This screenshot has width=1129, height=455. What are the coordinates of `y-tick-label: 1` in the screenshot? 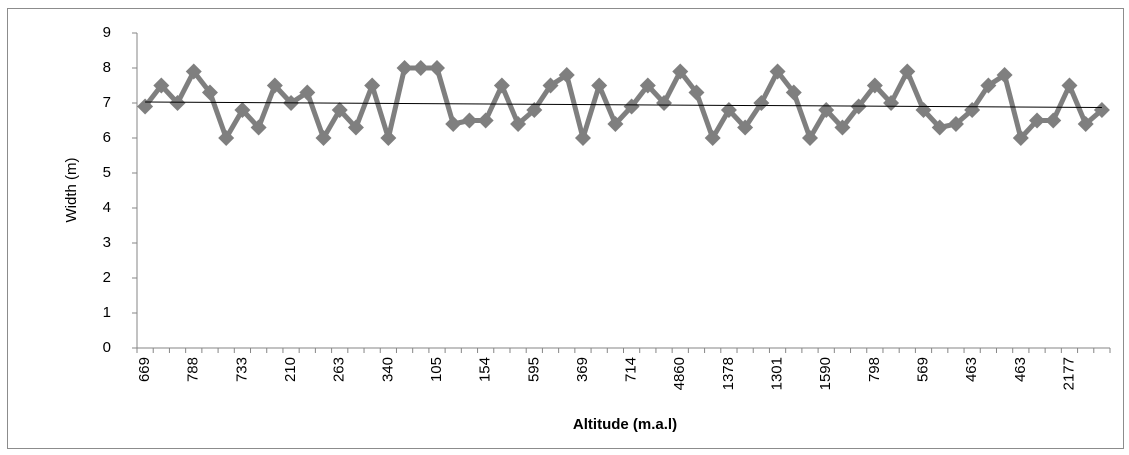 It's located at (107, 312).